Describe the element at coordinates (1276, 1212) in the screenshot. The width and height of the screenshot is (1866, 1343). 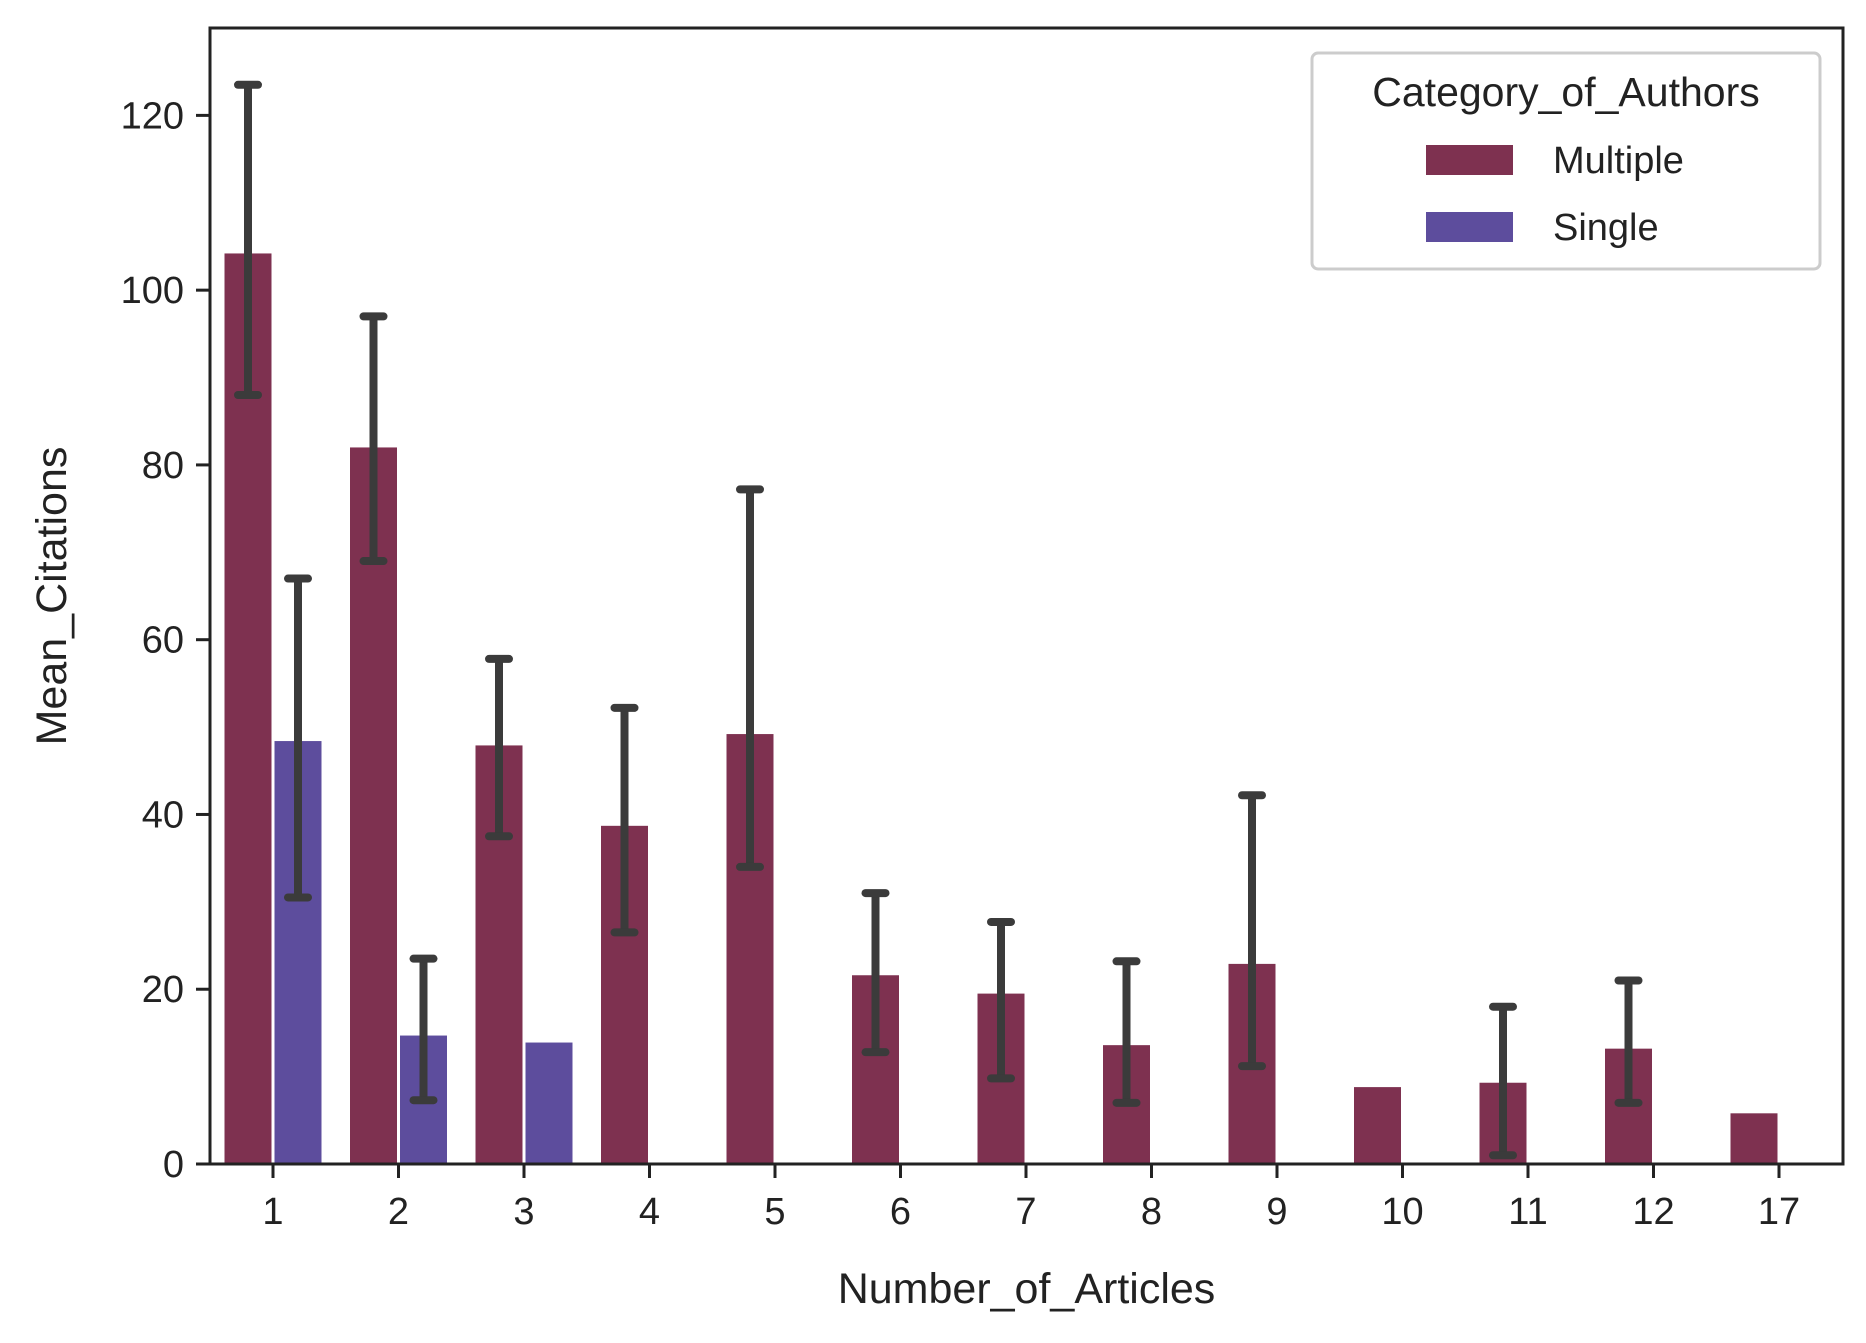
I see `x-tick-label: 9` at that location.